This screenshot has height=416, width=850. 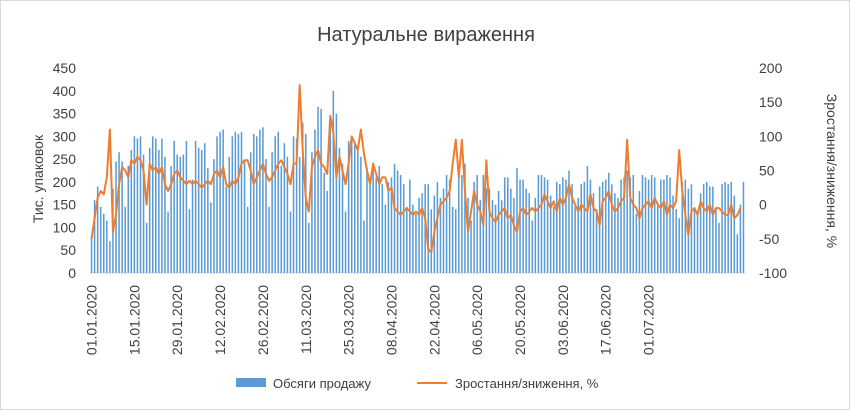 I want to click on y-tick-label: 150, so click(x=65, y=205).